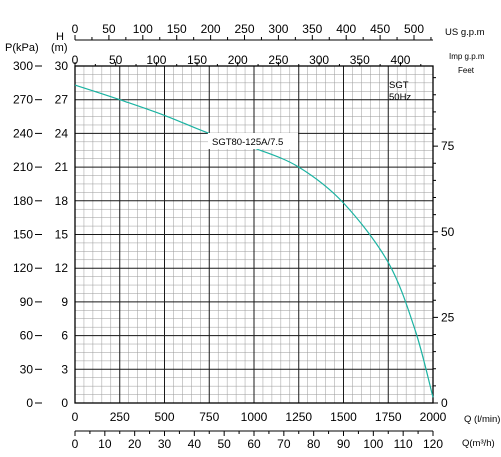 This screenshot has height=457, width=501. What do you see at coordinates (244, 29) in the screenshot?
I see `tick-label-us-gpm: 250` at bounding box center [244, 29].